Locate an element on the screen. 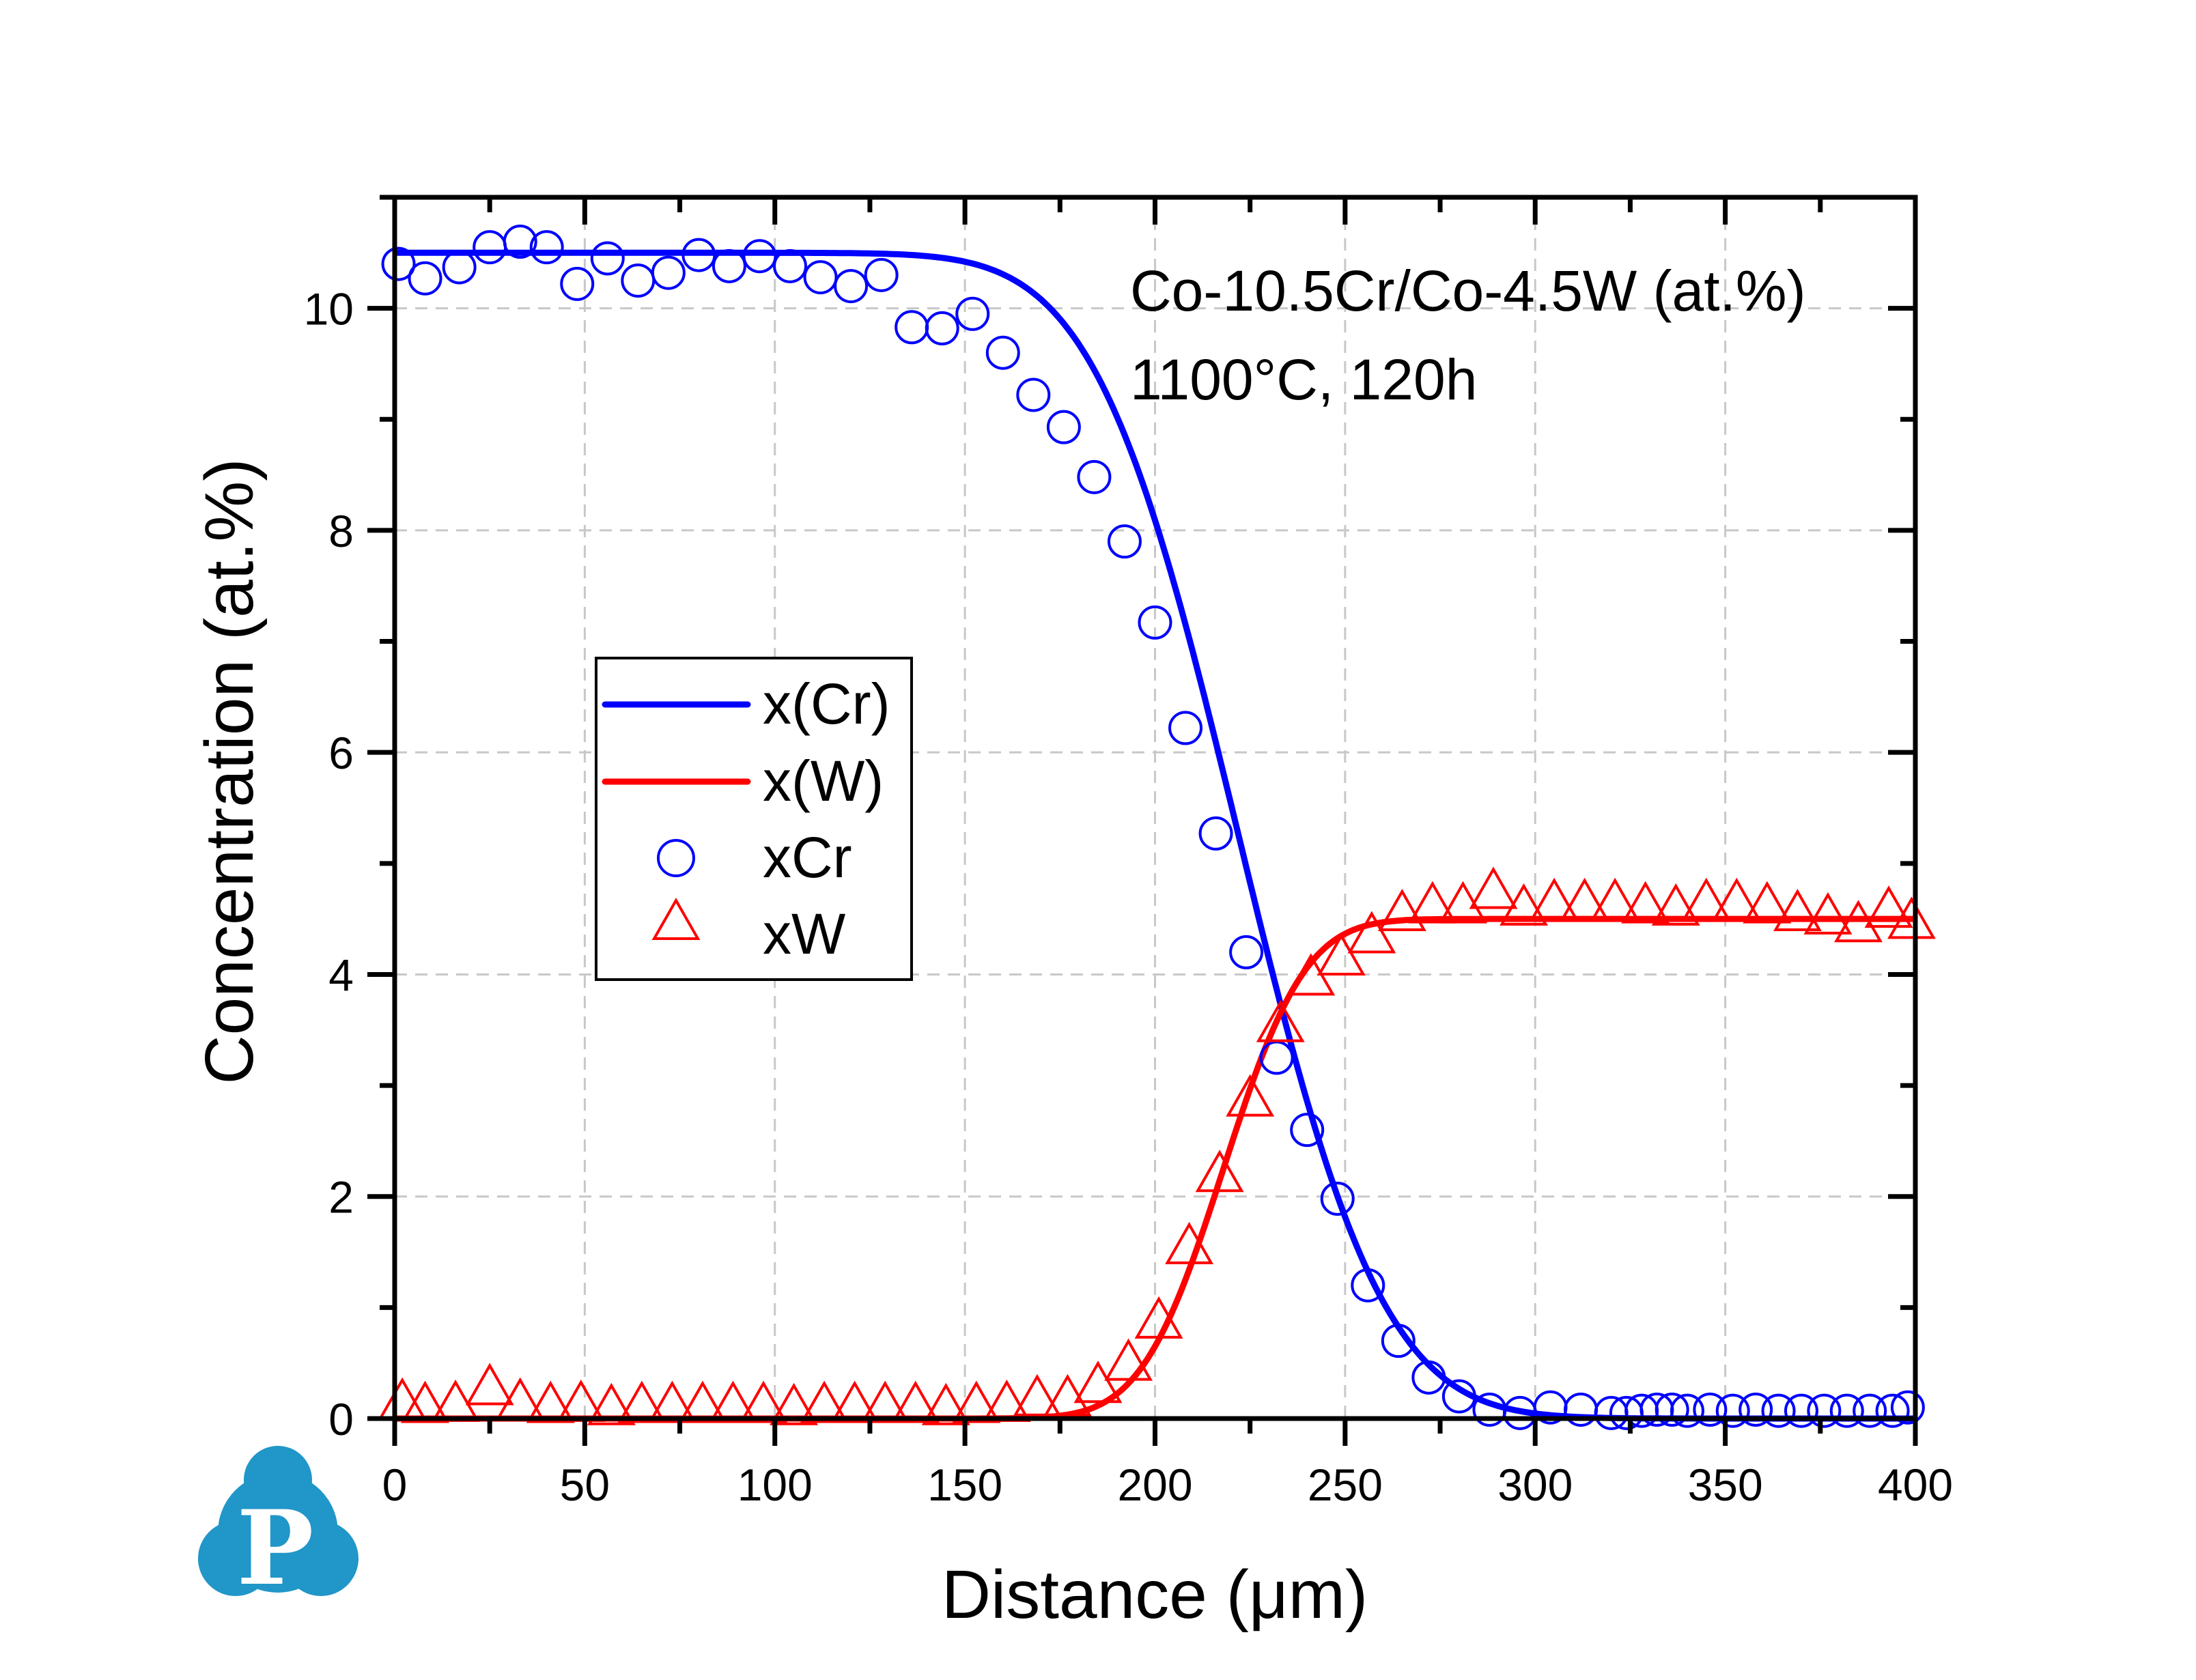 The image size is (2196, 1680). legend: x(Cr) x(W) xCr xW is located at coordinates (754, 819).